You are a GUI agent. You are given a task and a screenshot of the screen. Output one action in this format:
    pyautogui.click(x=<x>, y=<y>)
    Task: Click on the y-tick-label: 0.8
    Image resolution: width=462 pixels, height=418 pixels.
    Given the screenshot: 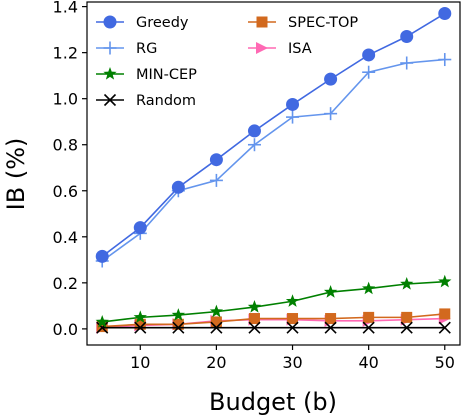 What is the action you would take?
    pyautogui.click(x=65, y=145)
    